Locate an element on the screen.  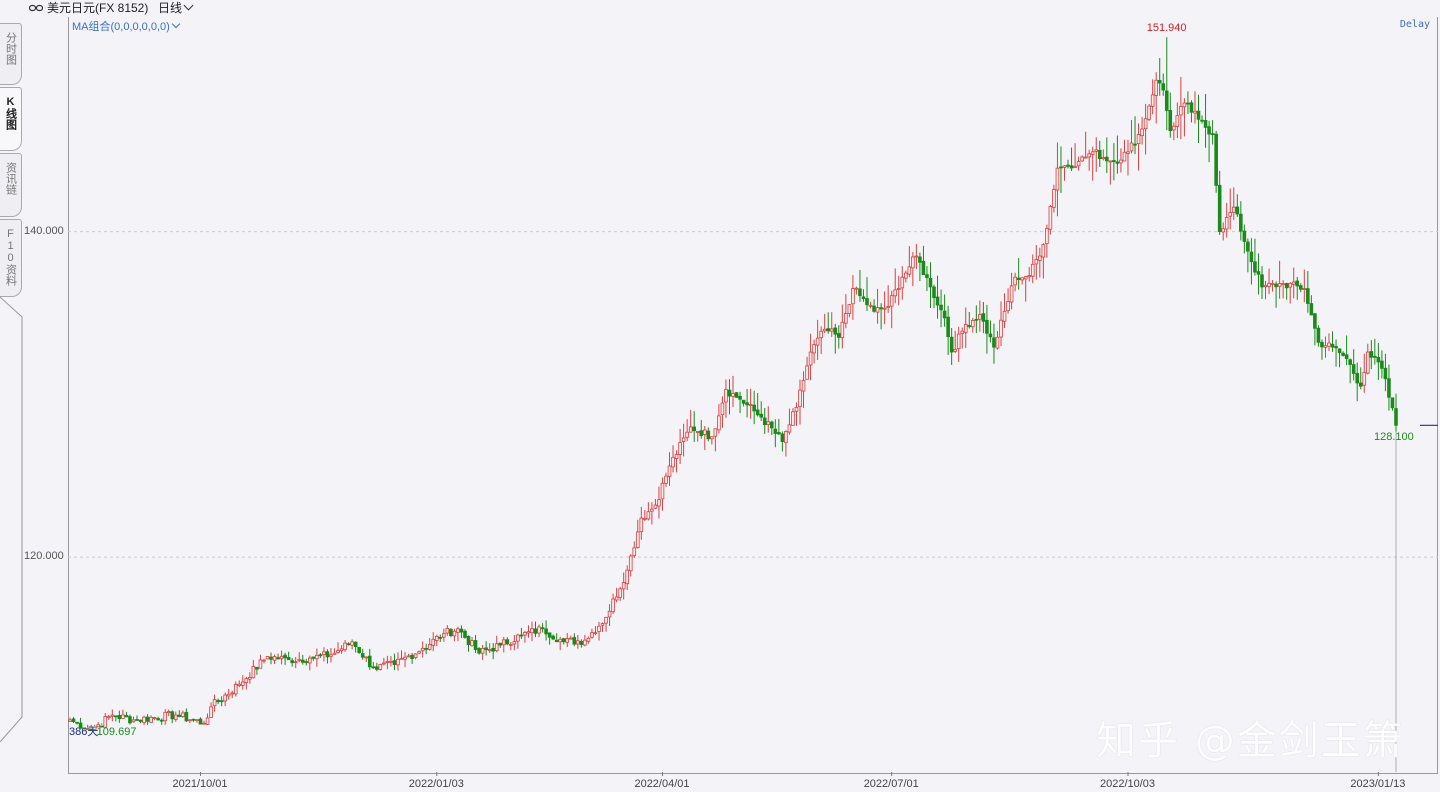
tab-timeshare: 分时图 is located at coordinates (11, 54).